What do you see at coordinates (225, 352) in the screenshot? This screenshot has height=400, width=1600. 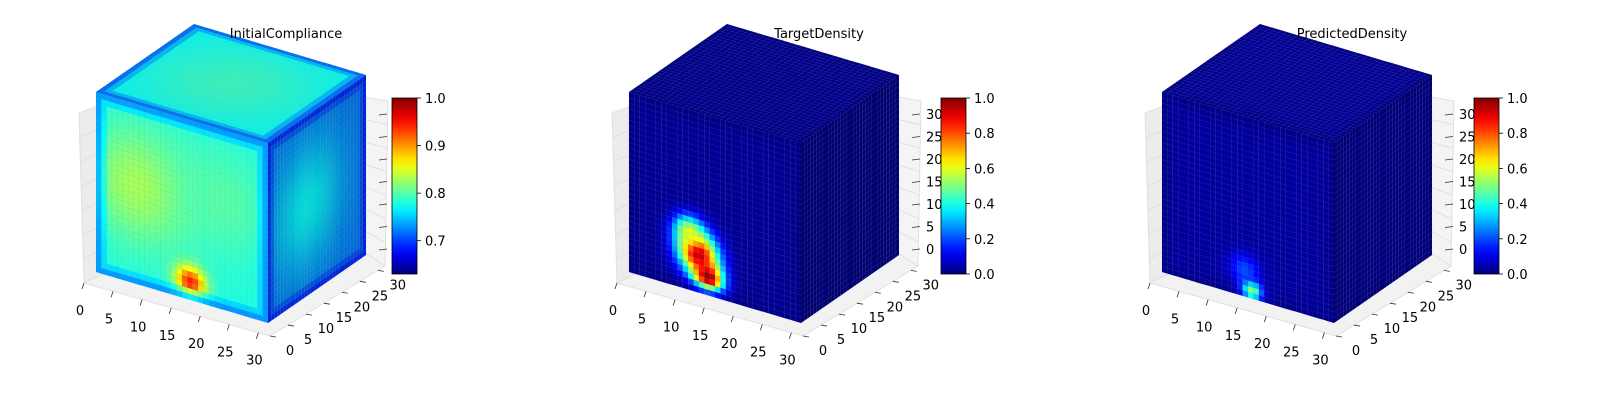 I see `x-tick-label: 25` at bounding box center [225, 352].